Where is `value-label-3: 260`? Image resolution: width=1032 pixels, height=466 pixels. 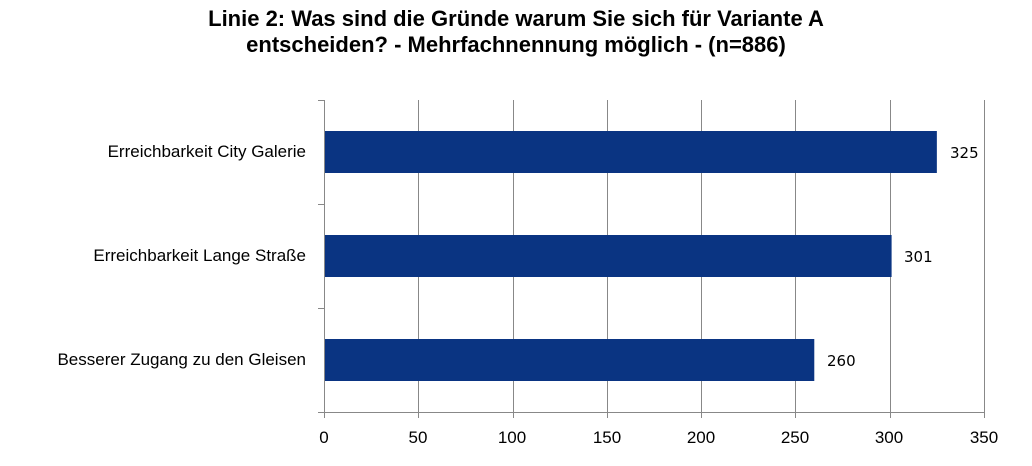
value-label-3: 260 is located at coordinates (841, 361).